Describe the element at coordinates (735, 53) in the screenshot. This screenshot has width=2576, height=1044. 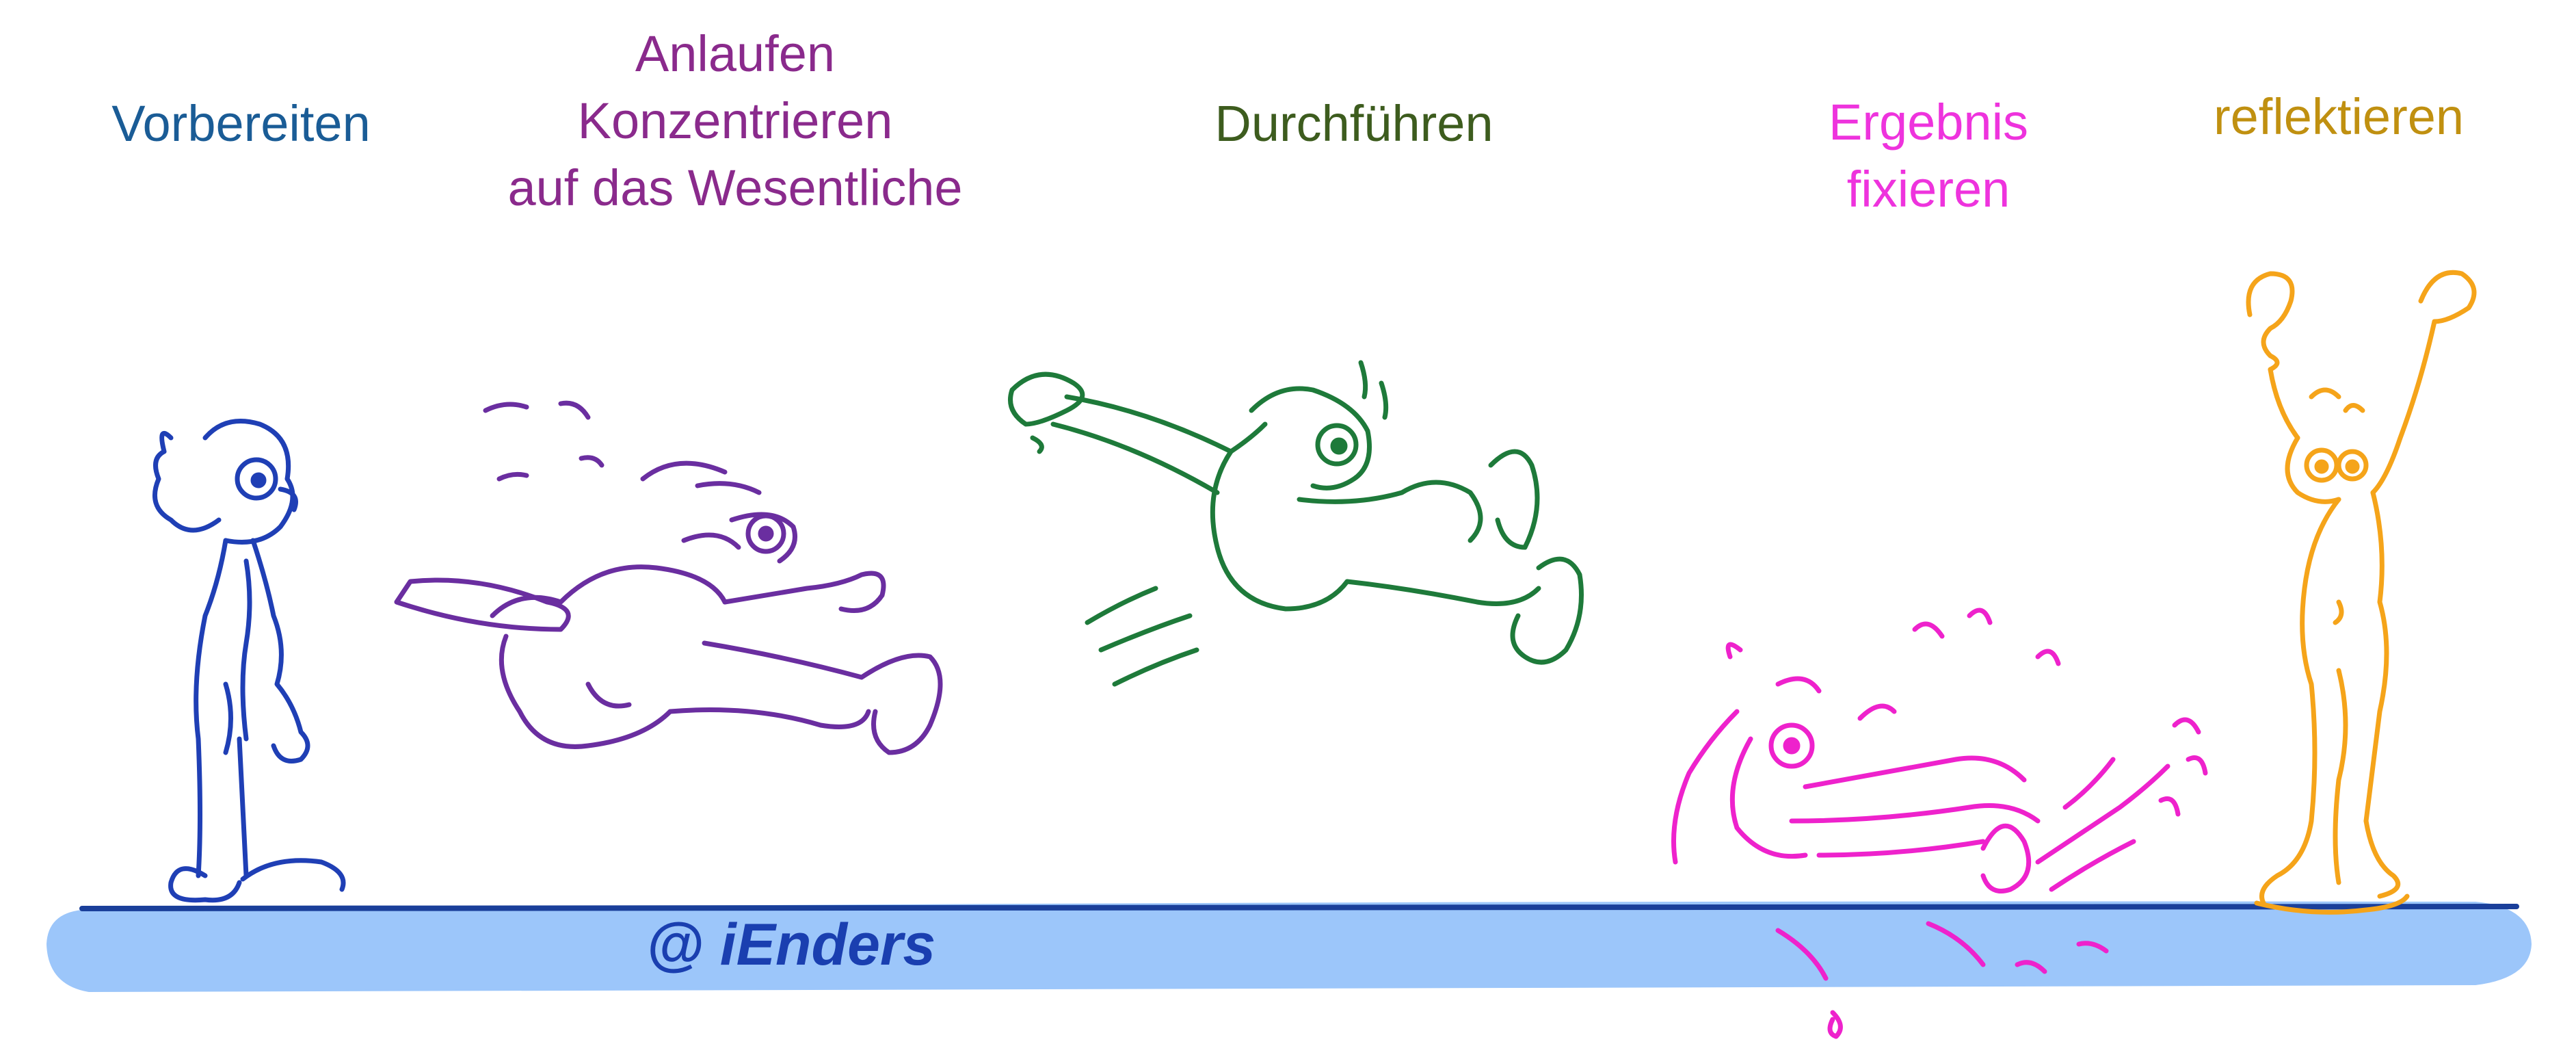
I see `label-line: Anlaufen` at that location.